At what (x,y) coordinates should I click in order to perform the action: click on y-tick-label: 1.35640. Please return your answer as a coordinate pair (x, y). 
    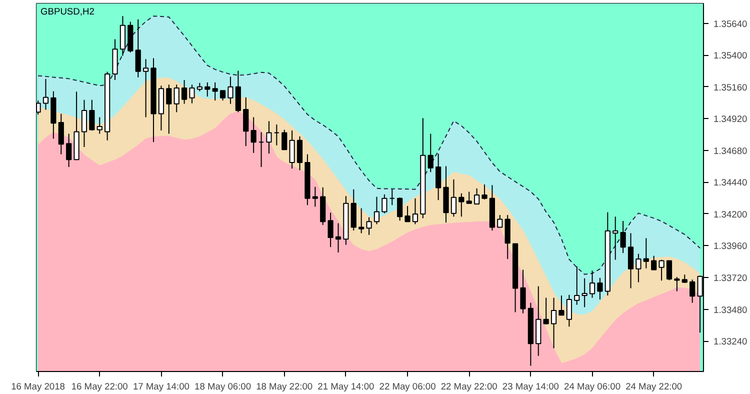
    Looking at the image, I should click on (731, 23).